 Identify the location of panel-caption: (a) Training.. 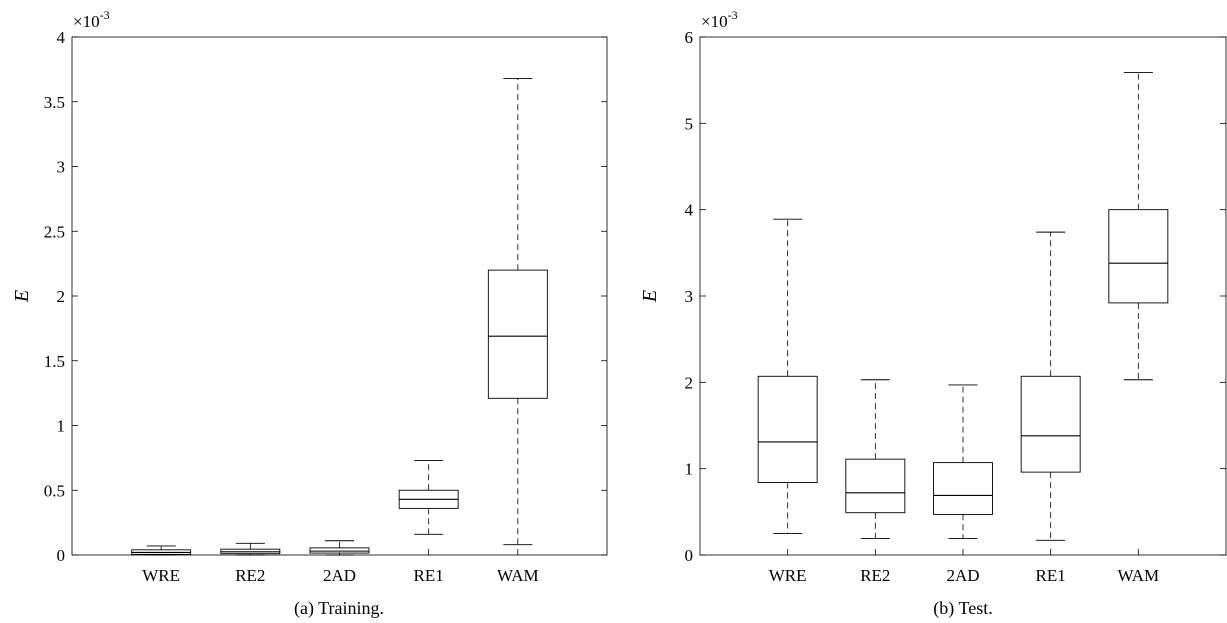
(339, 608).